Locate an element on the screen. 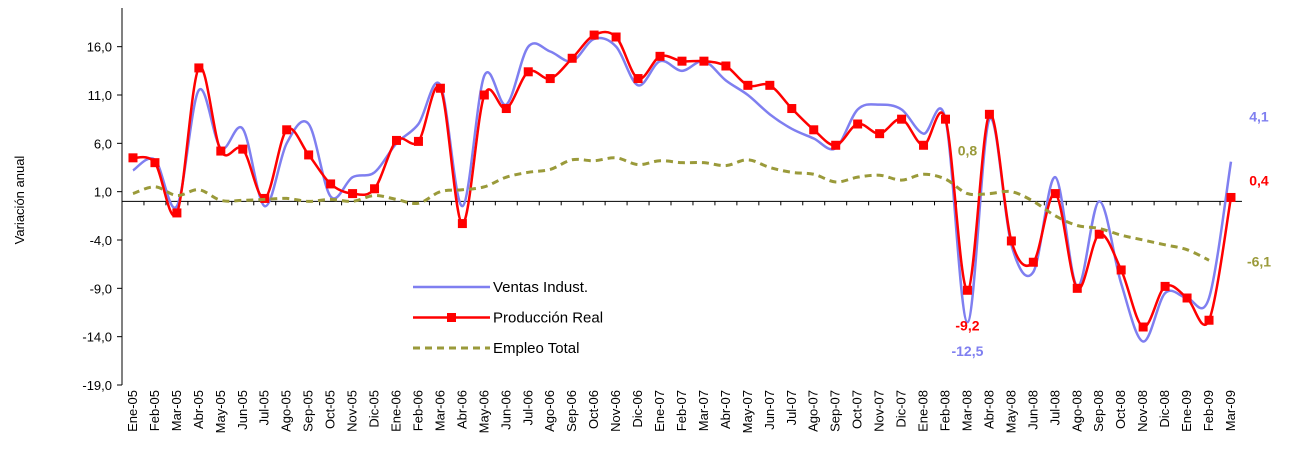 The image size is (1291, 457). x-tick-label: Ene-09 is located at coordinates (1186, 411).